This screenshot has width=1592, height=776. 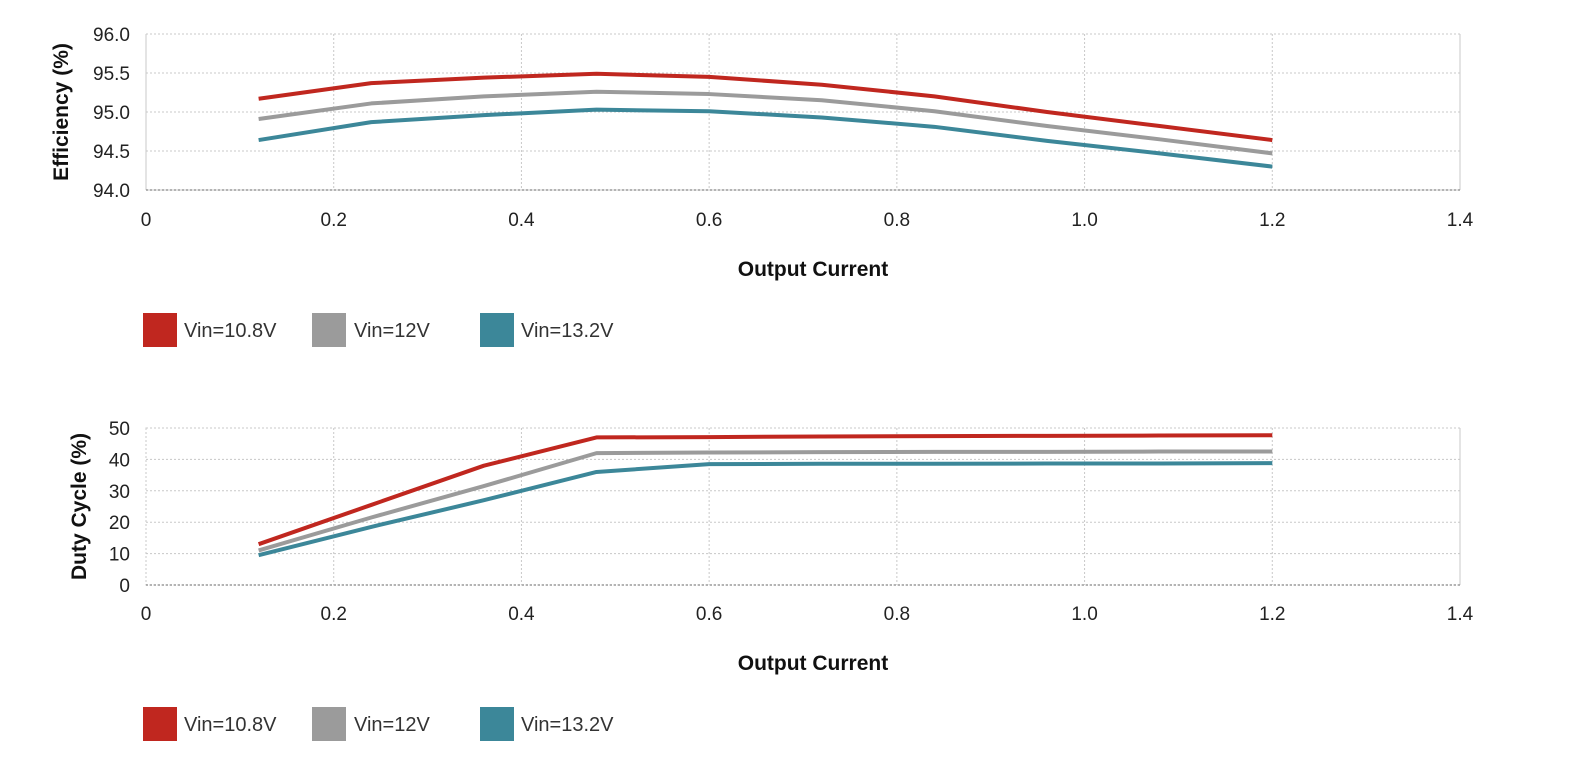 I want to click on y-tick-label: 30, so click(x=119, y=492).